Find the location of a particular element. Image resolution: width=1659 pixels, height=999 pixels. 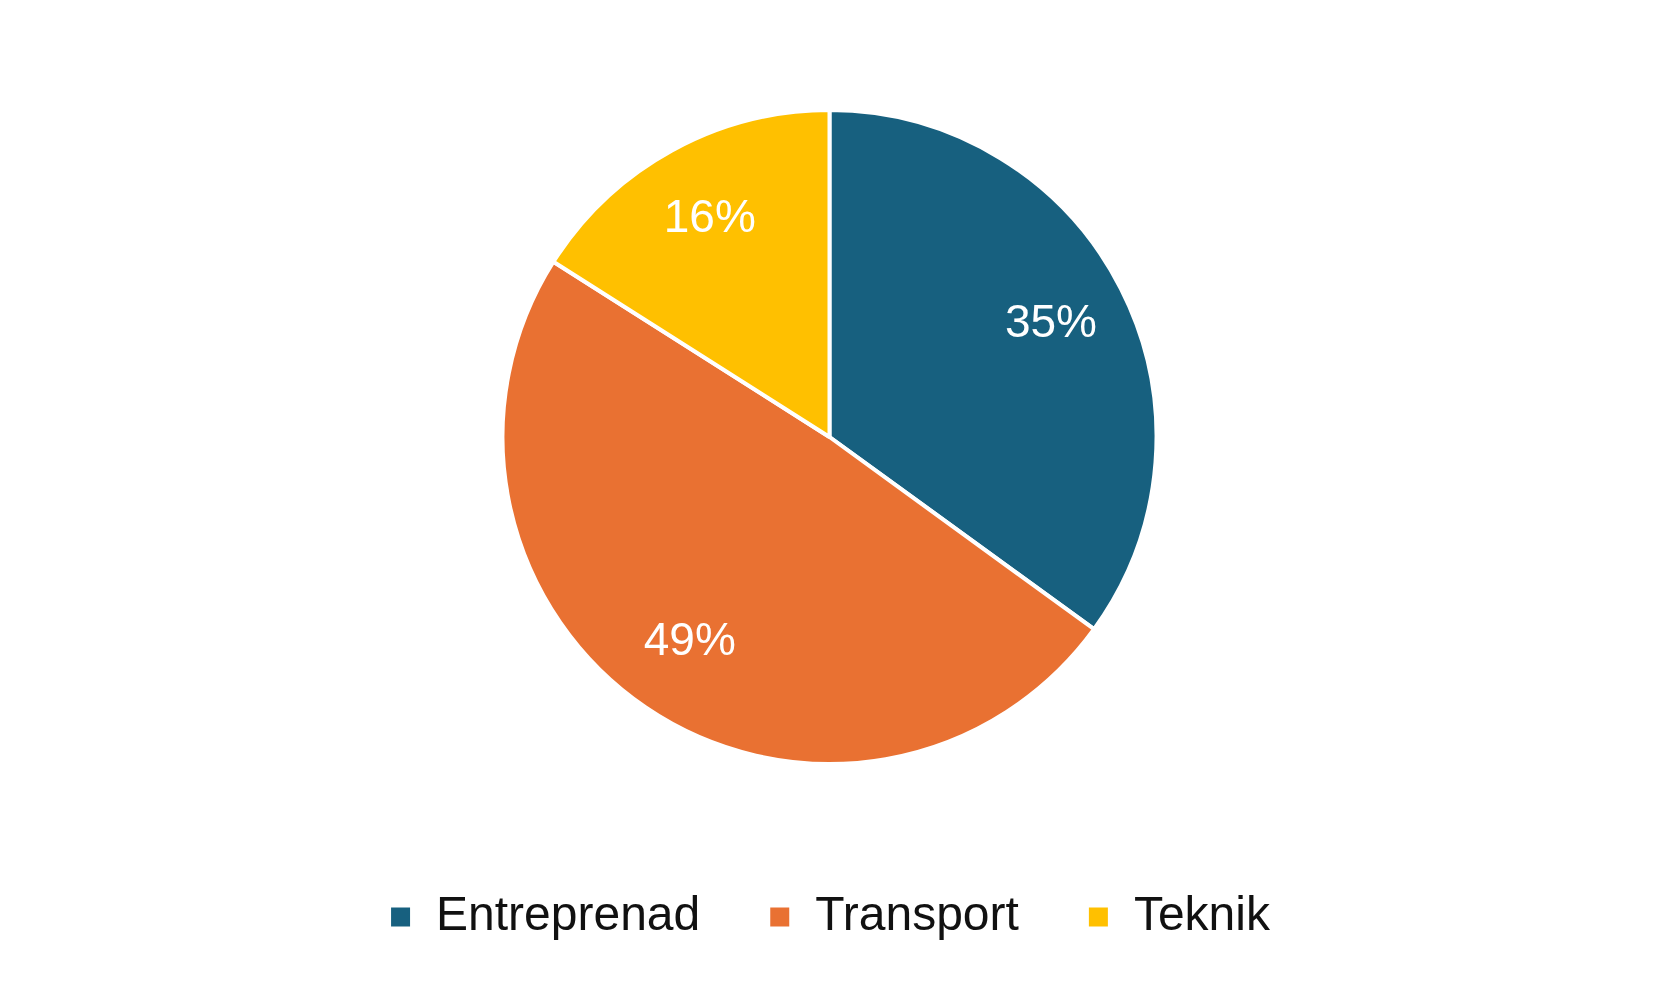

legend-label: Transport is located at coordinates (917, 914).